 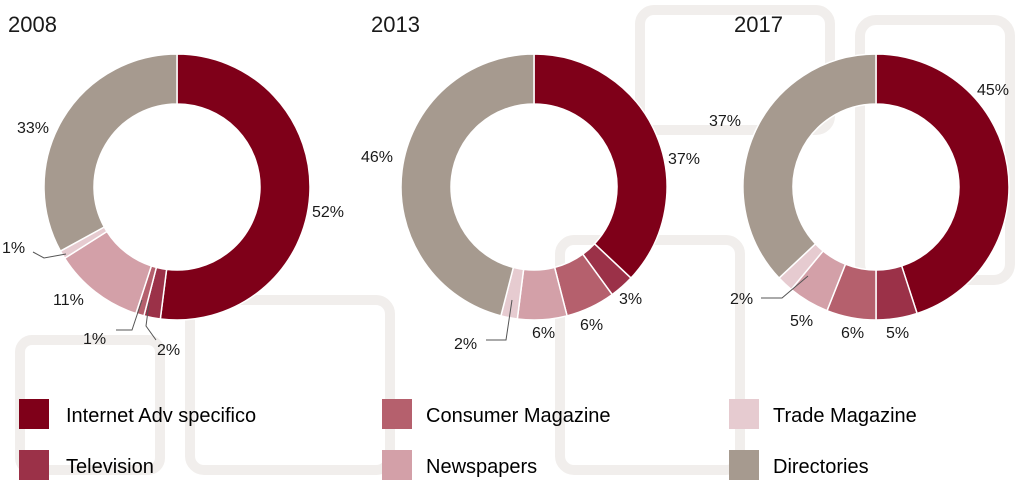 What do you see at coordinates (821, 467) in the screenshot?
I see `legend-label-directories: Directories` at bounding box center [821, 467].